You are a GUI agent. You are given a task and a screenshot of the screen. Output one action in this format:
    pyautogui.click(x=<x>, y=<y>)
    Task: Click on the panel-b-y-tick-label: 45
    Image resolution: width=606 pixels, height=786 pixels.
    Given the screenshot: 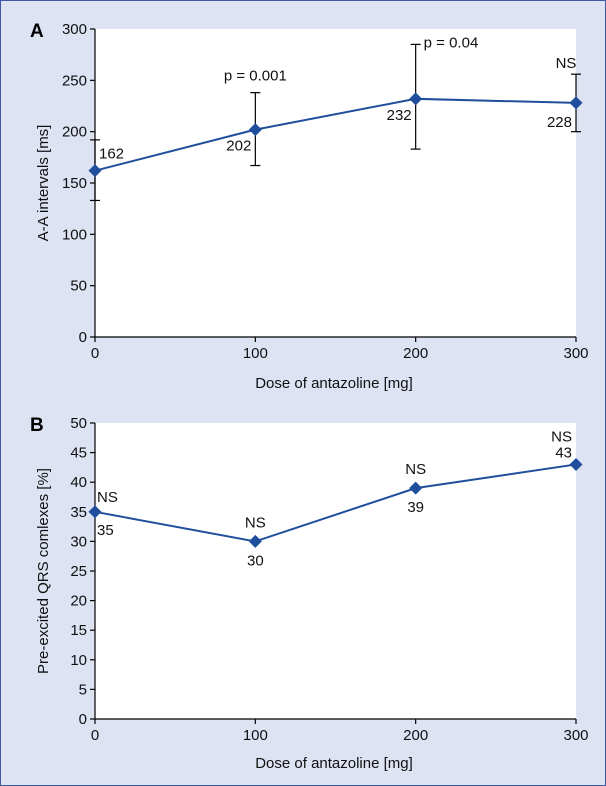 What is the action you would take?
    pyautogui.click(x=78, y=453)
    